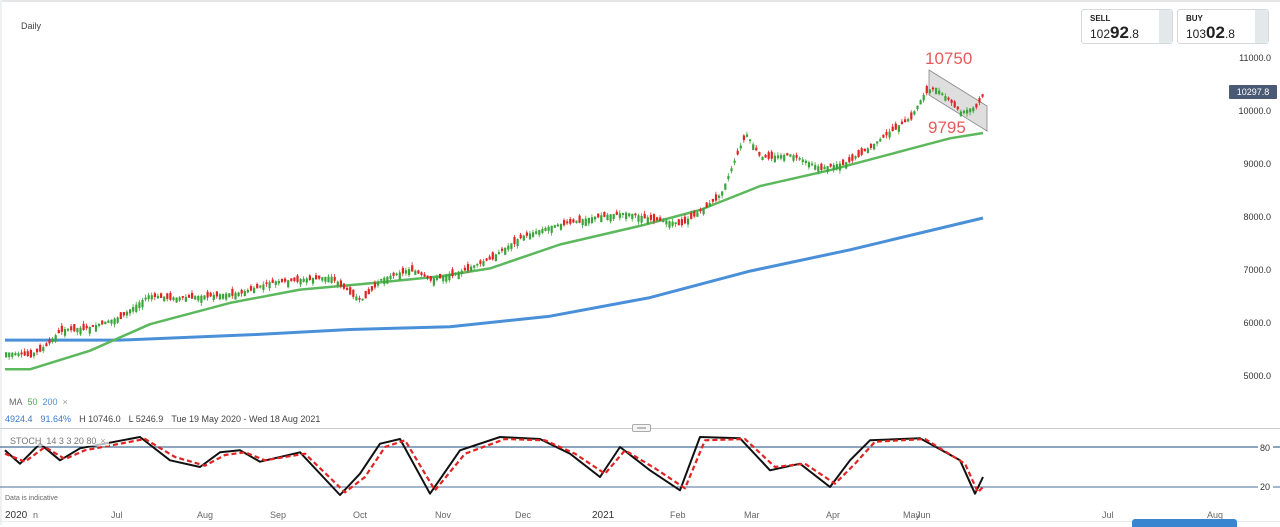  What do you see at coordinates (16, 515) in the screenshot?
I see `time-axis-label: 2020` at bounding box center [16, 515].